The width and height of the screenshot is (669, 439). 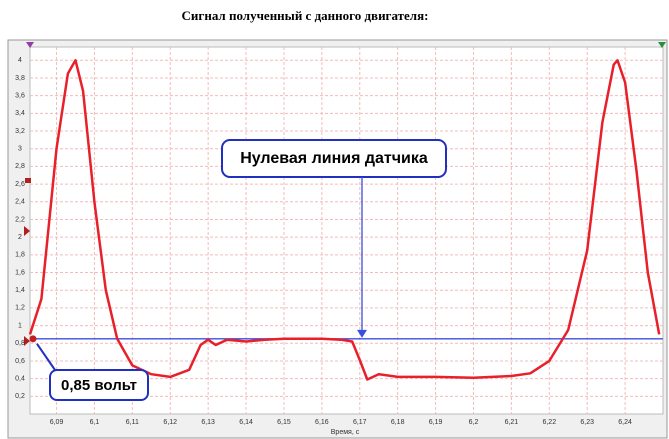 What do you see at coordinates (362, 333) in the screenshot?
I see `arrowhead` at bounding box center [362, 333].